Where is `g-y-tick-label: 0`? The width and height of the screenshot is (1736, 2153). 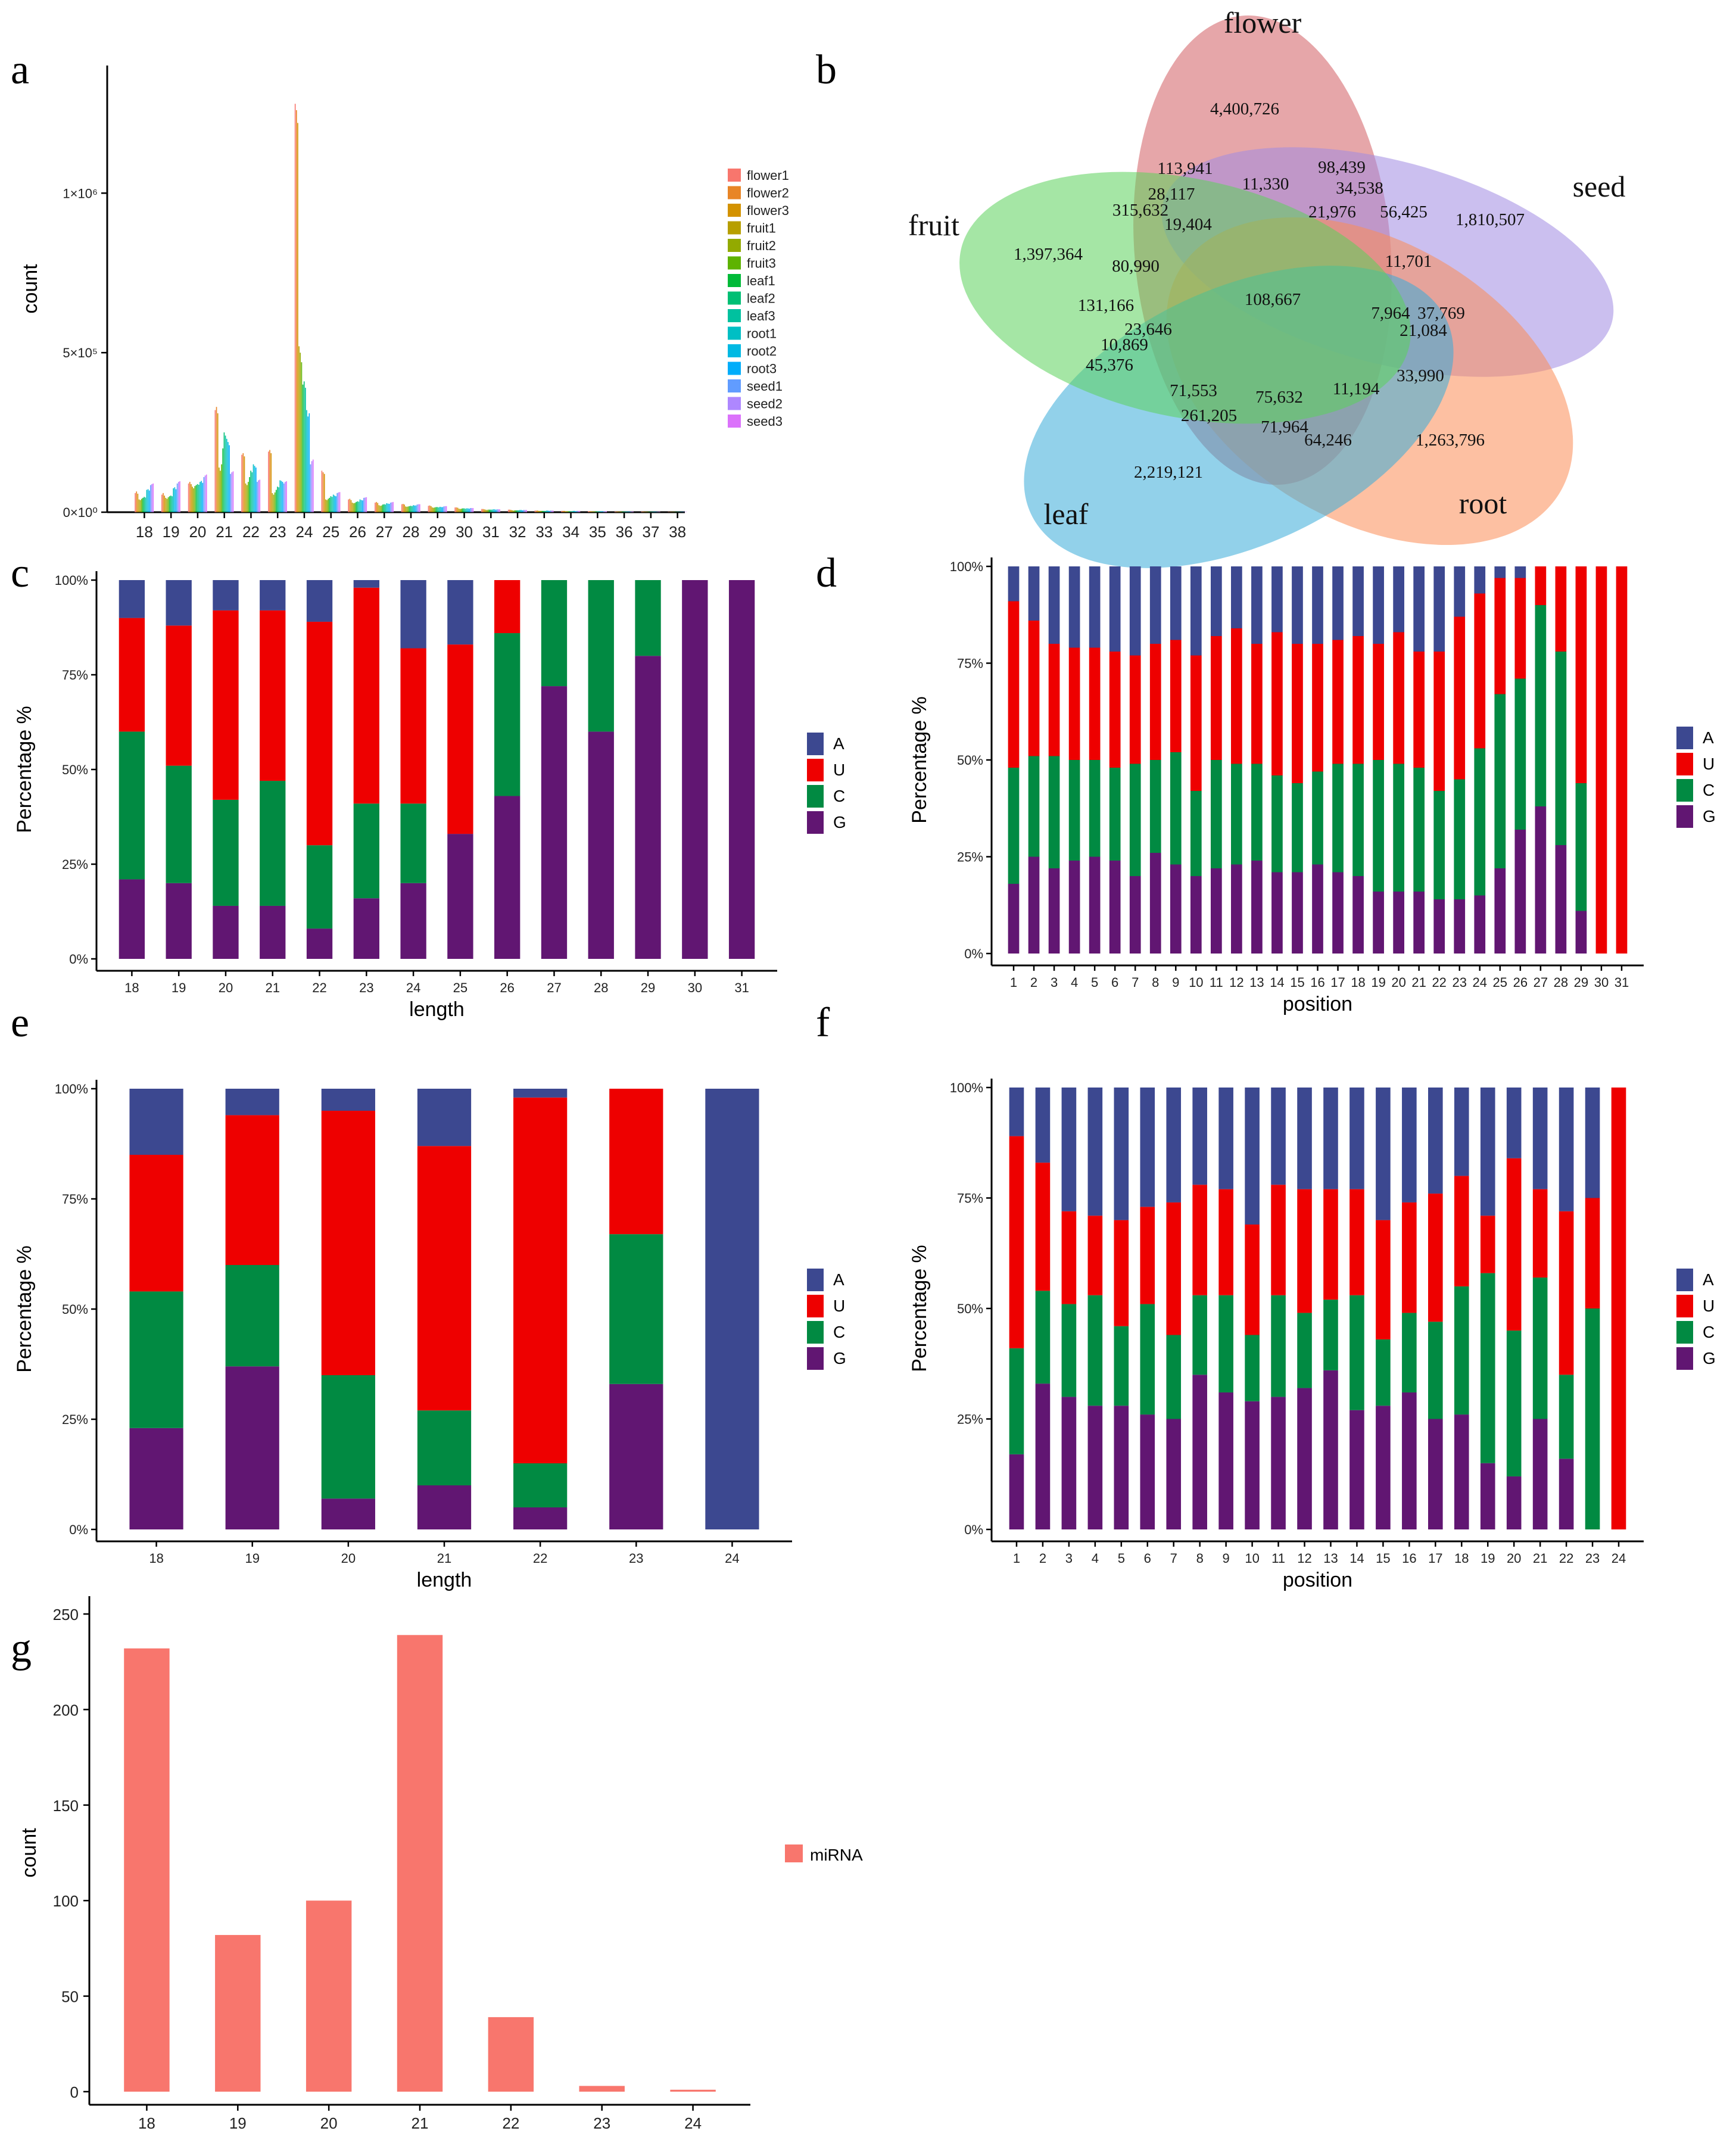 g-y-tick-label: 0 is located at coordinates (74, 2092).